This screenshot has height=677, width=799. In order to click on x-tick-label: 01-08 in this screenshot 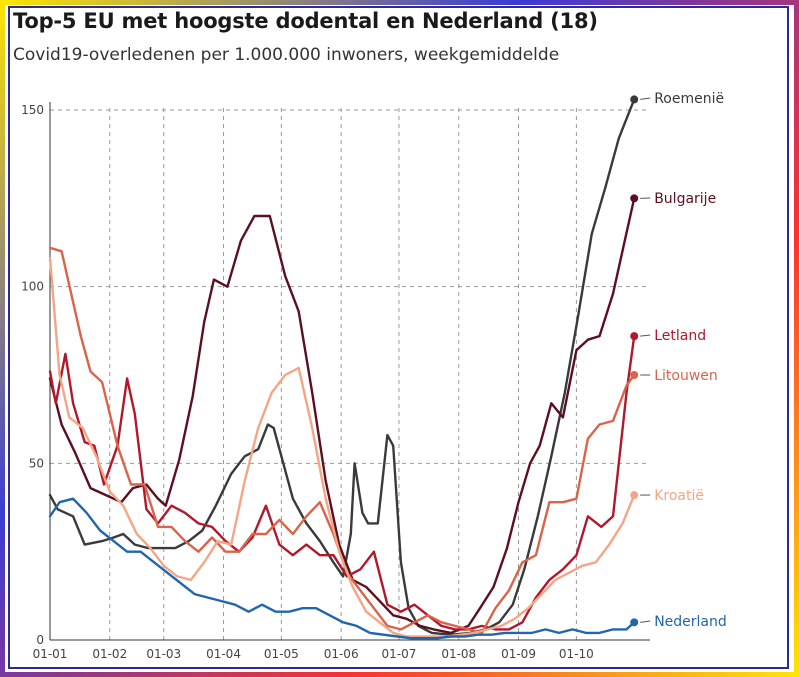, I will do `click(458, 654)`.